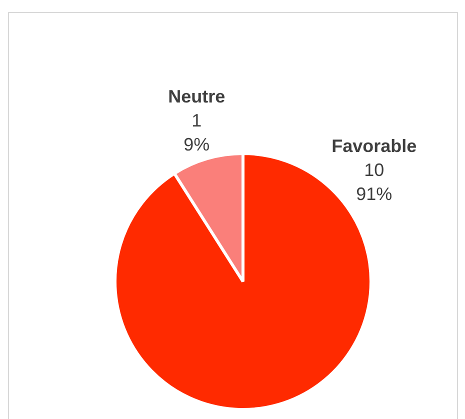  What do you see at coordinates (374, 146) in the screenshot?
I see `slice-label: Favorable` at bounding box center [374, 146].